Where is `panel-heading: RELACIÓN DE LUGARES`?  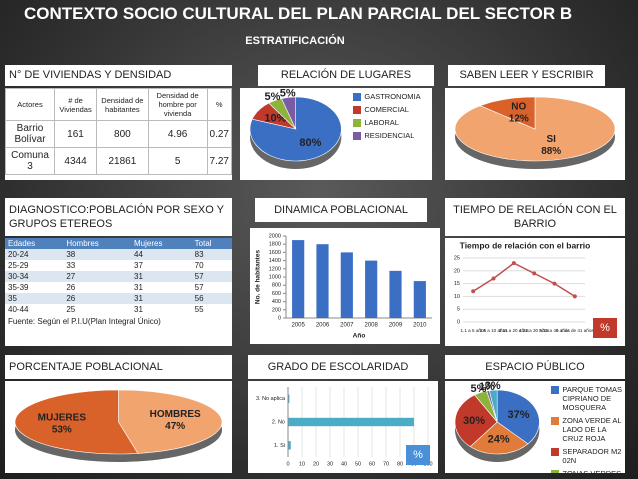
panel-heading: RELACIÓN DE LUGARES is located at coordinates (346, 75).